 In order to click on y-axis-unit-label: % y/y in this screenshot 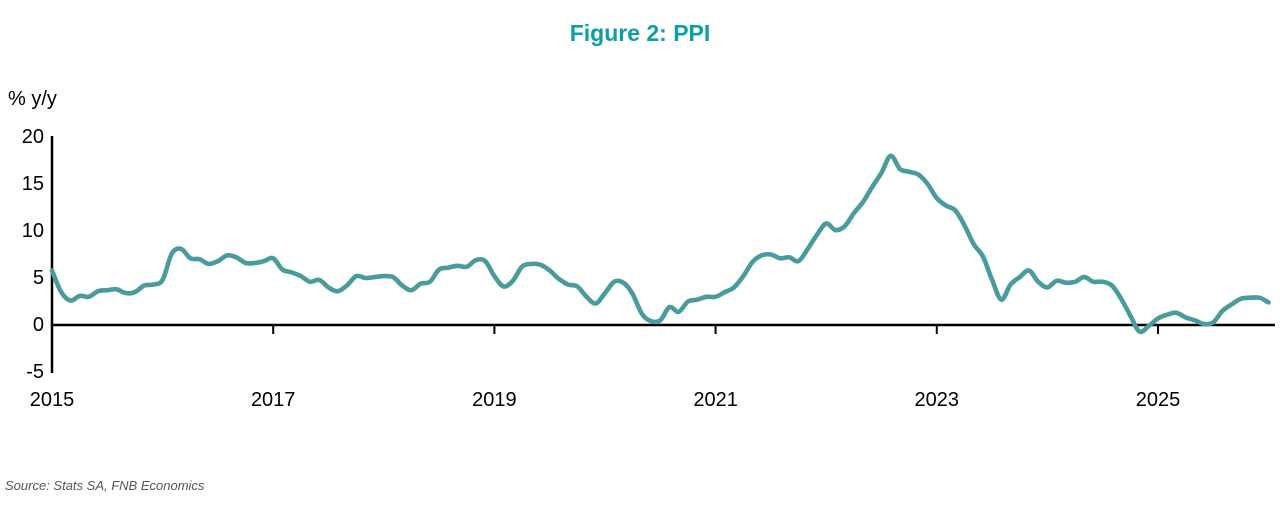, I will do `click(32, 99)`.